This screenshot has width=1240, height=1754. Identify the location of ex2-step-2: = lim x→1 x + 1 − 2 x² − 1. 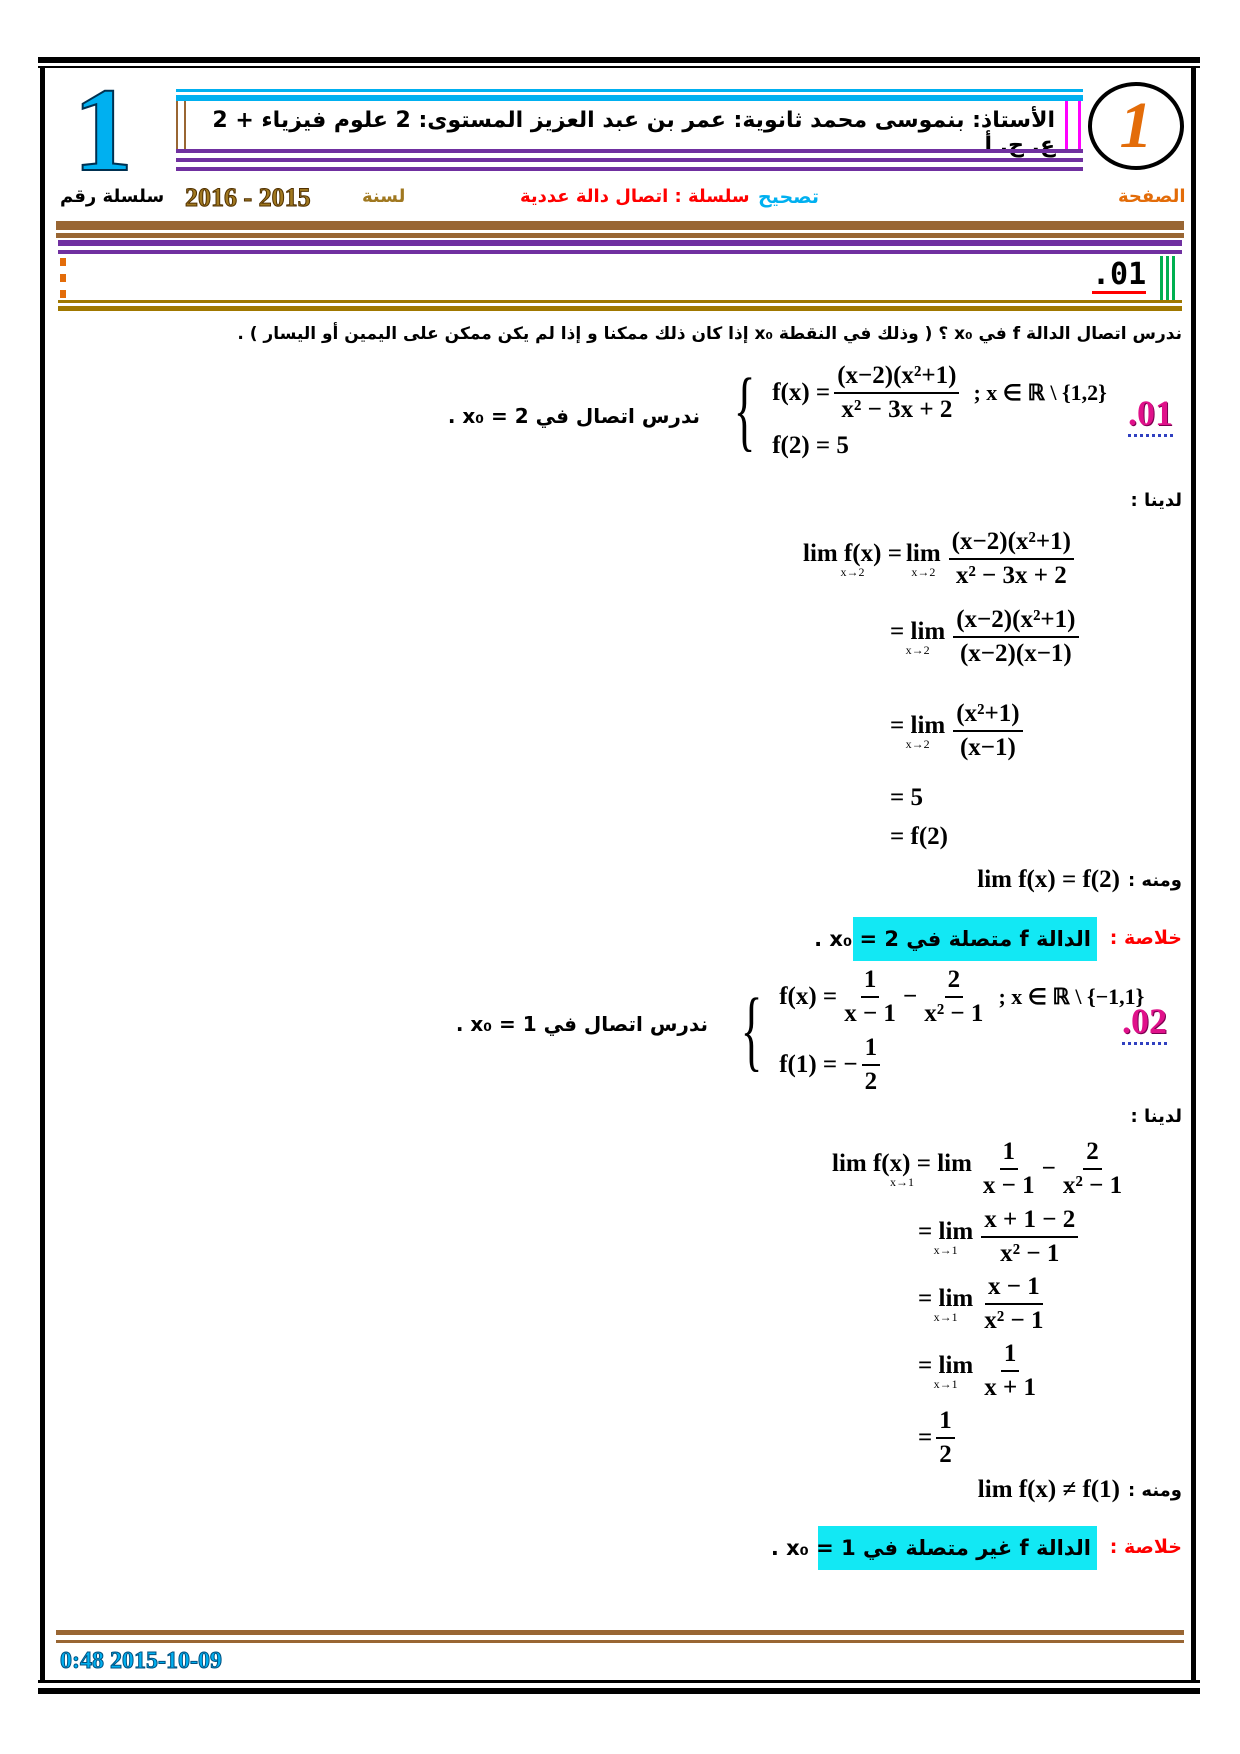
(1000, 1237).